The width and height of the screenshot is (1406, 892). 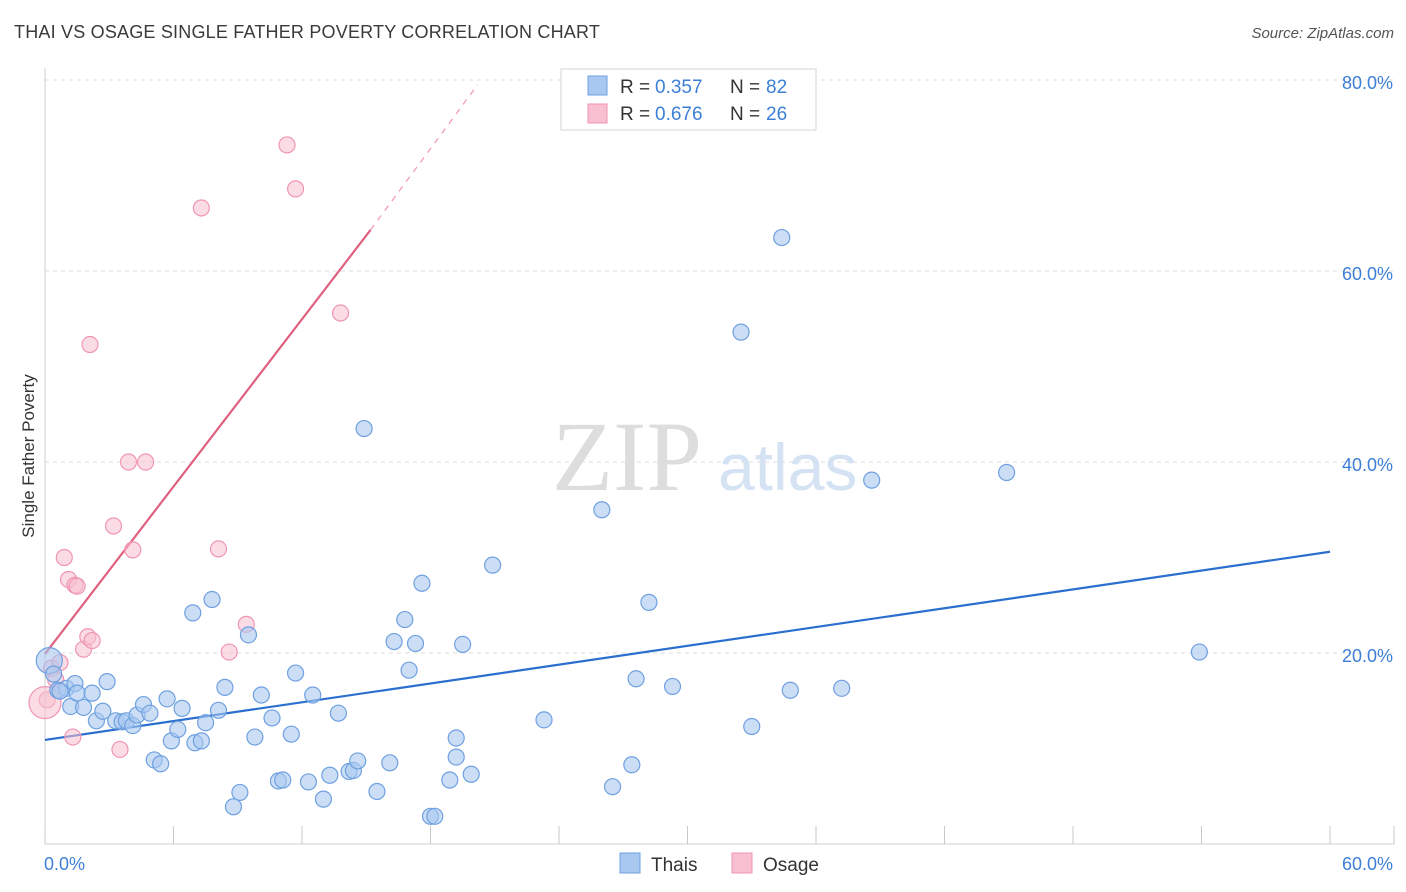 I want to click on osage-trendline-extension, so click(x=424, y=157).